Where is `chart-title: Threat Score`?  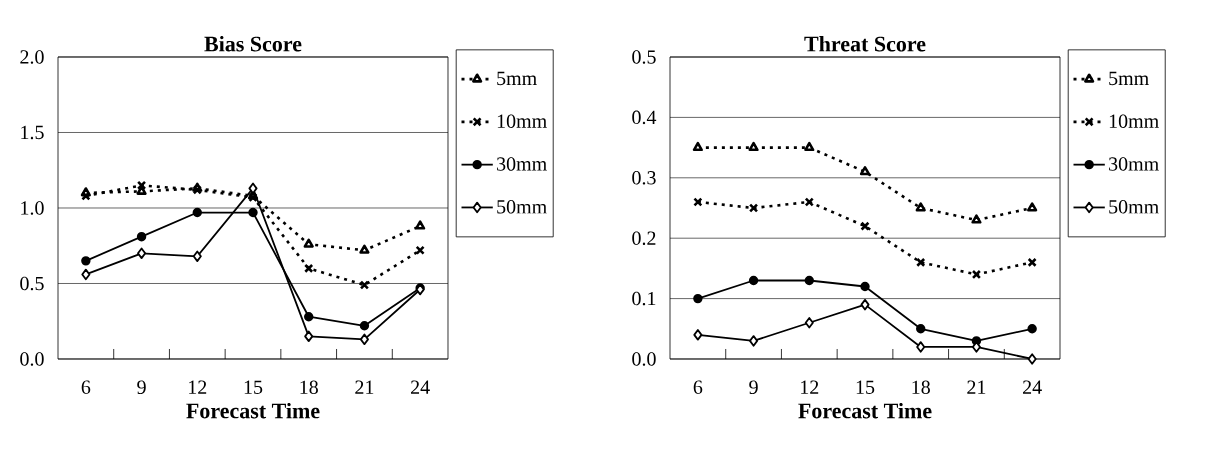 chart-title: Threat Score is located at coordinates (865, 43).